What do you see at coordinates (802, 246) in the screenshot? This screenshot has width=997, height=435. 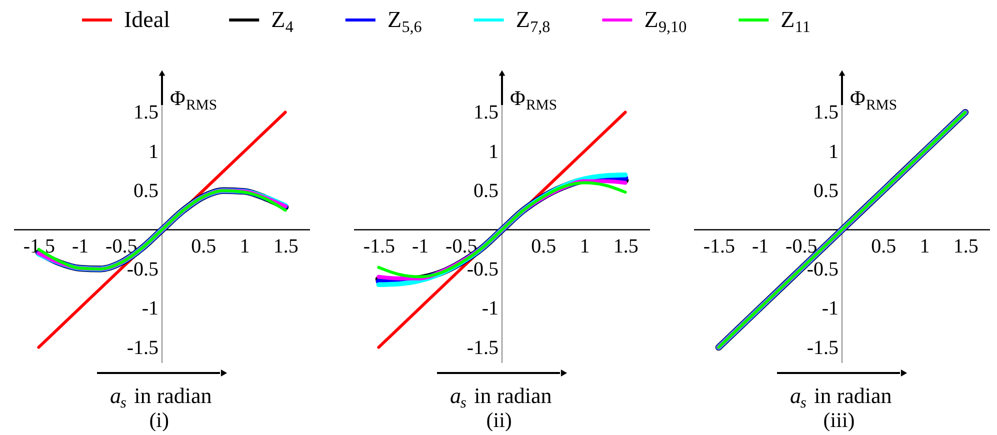 I see `x-tick-label: -0.5` at bounding box center [802, 246].